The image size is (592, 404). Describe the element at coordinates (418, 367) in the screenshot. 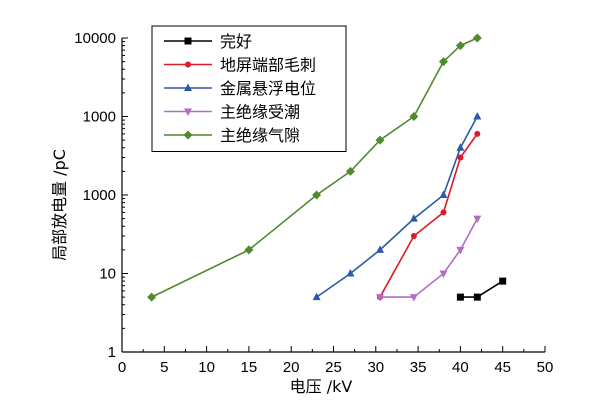

I see `x-tick-label: 35` at that location.